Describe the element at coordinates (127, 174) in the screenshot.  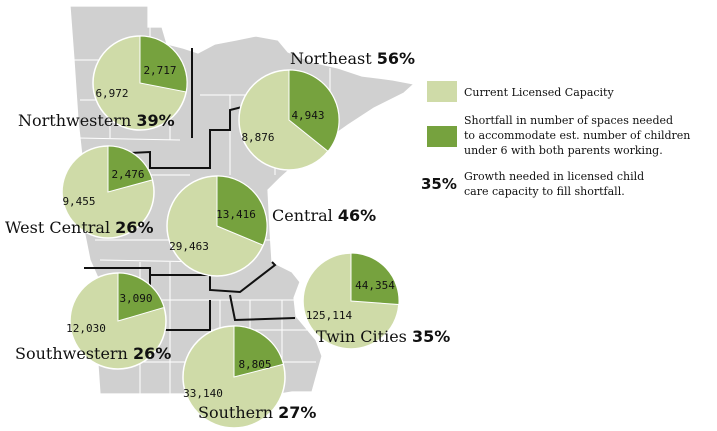
I see `value-label-shortfall-west-central: 2,476` at that location.